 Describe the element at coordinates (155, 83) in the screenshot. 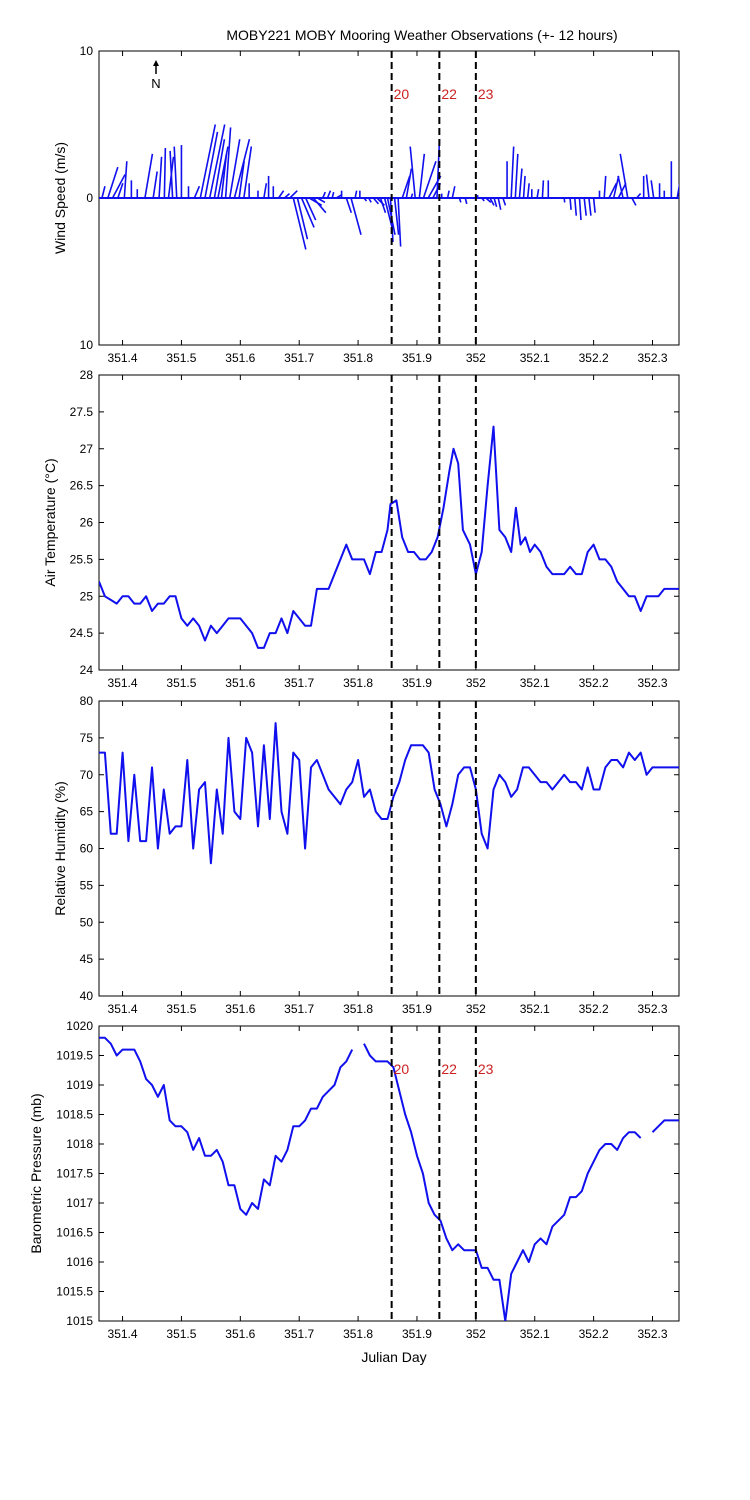

I see `north-label: N` at that location.